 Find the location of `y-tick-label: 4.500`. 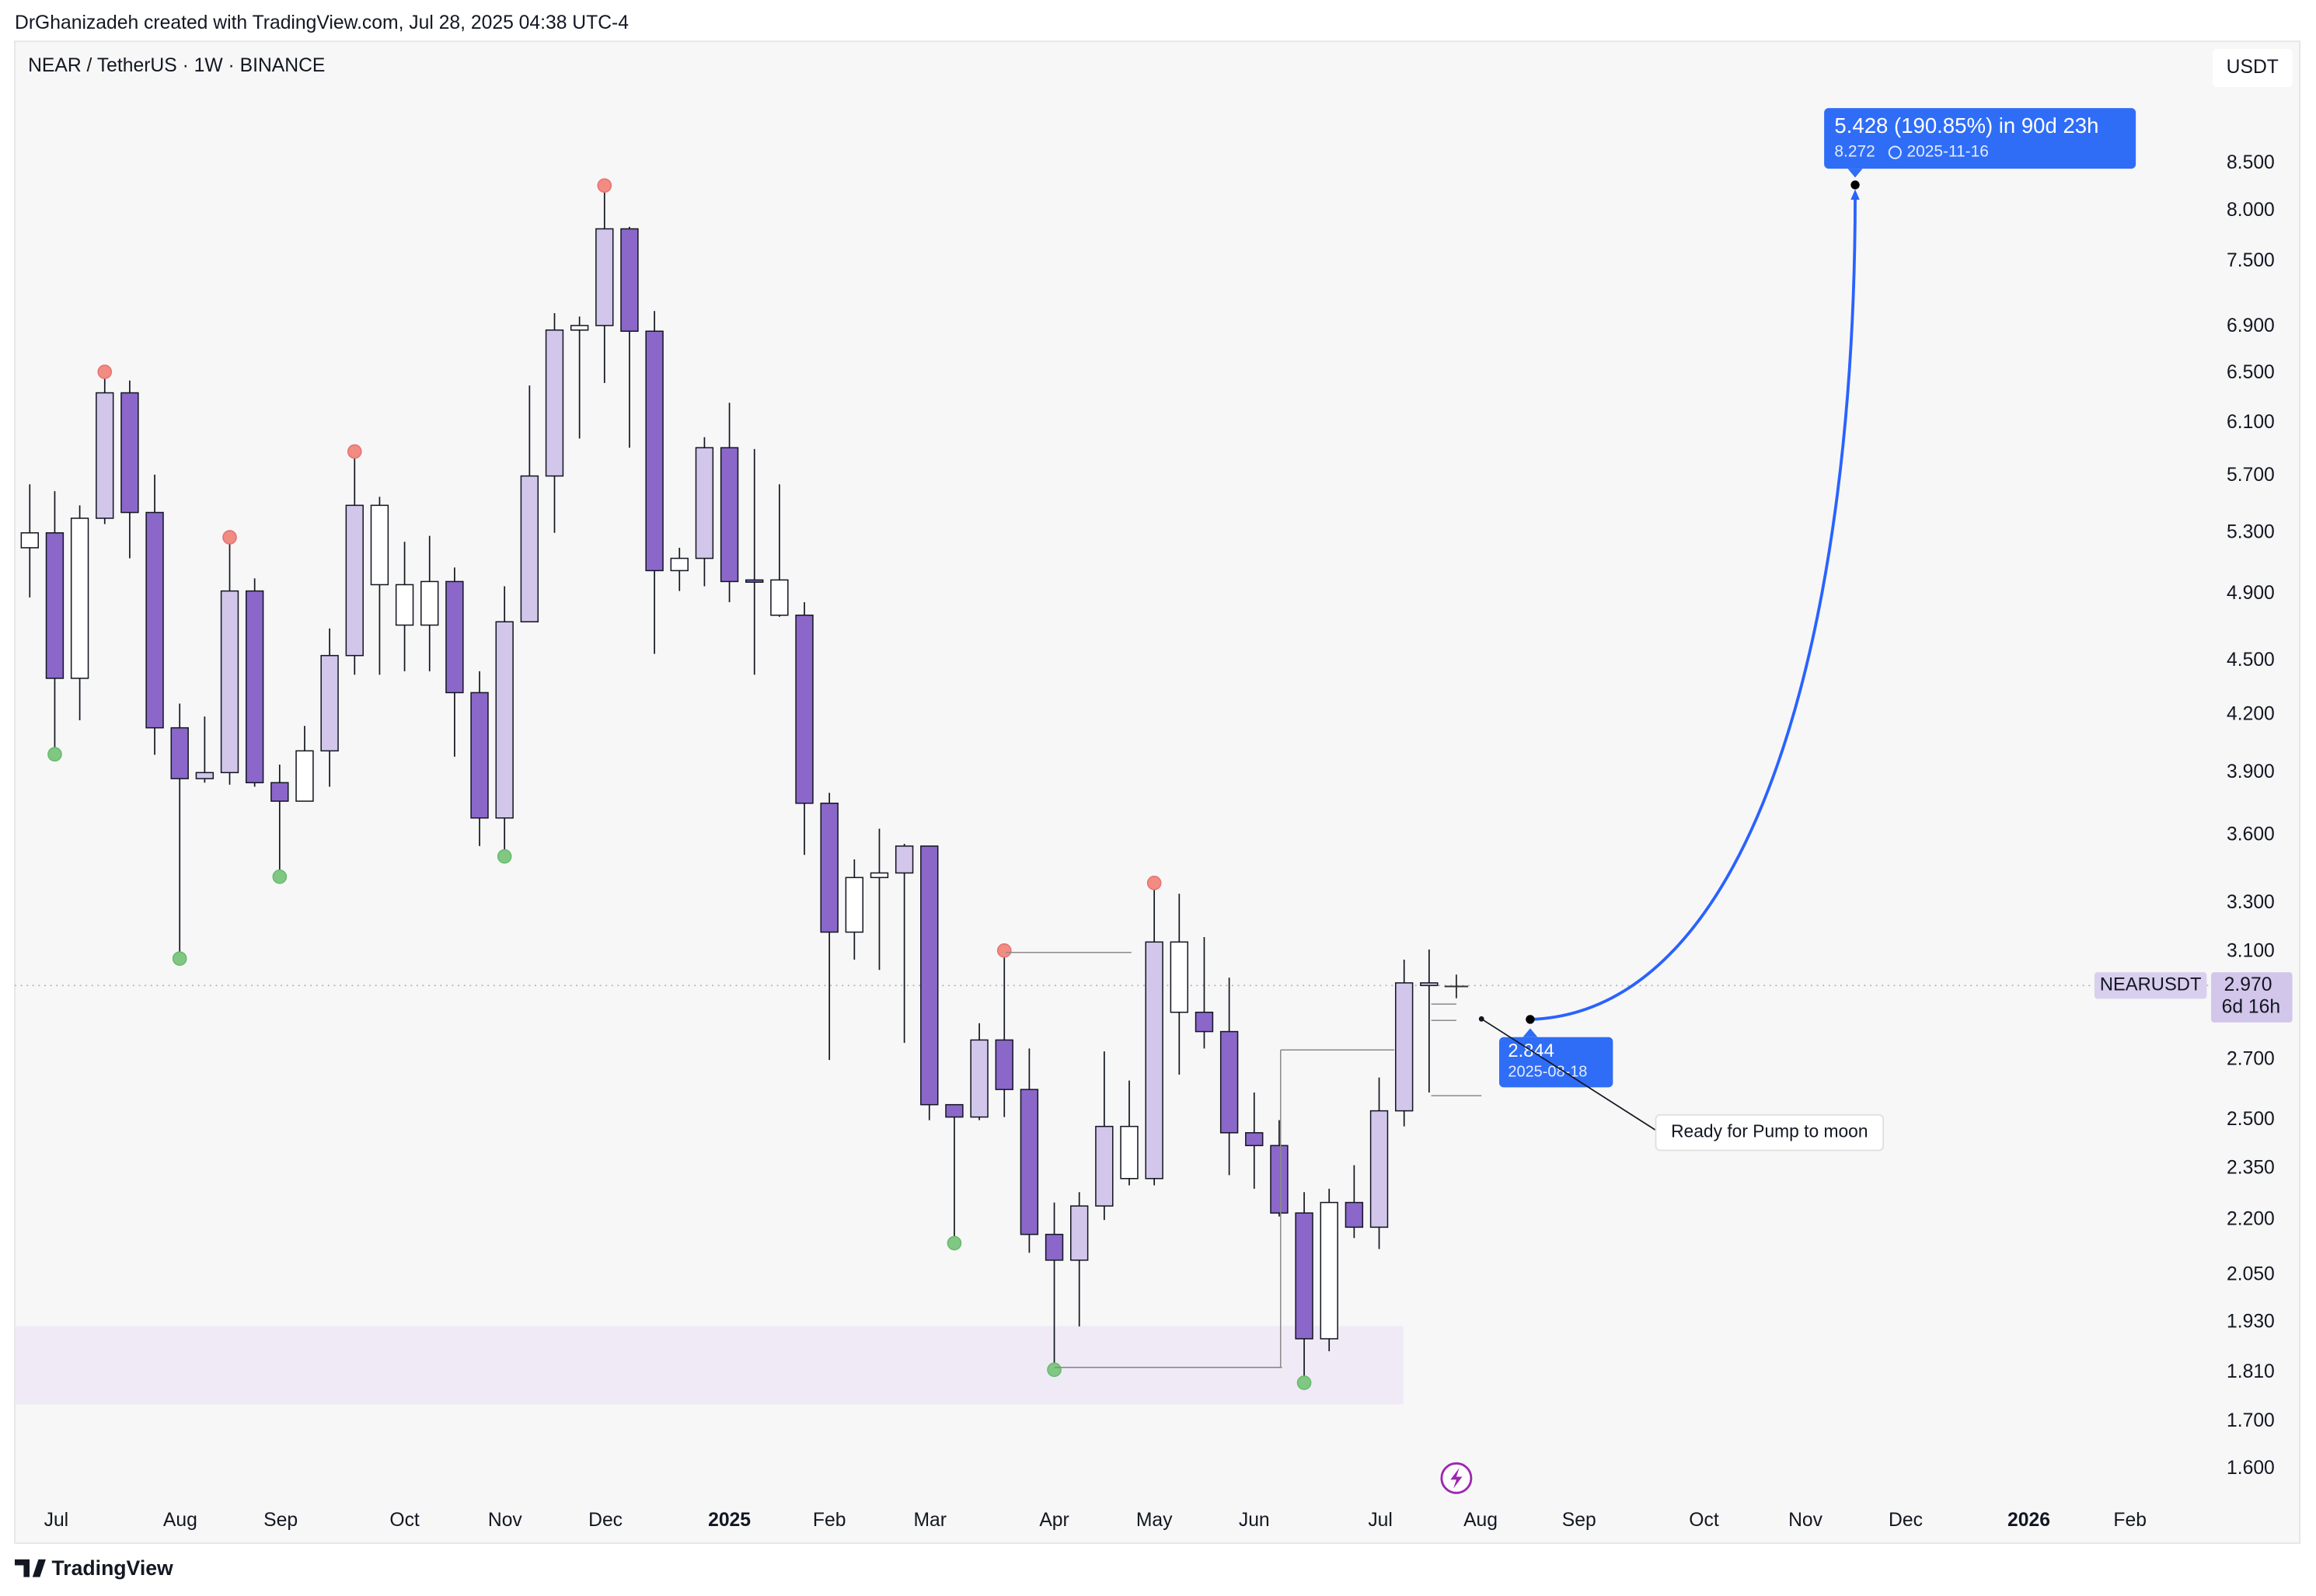

y-tick-label: 4.500 is located at coordinates (2251, 660).